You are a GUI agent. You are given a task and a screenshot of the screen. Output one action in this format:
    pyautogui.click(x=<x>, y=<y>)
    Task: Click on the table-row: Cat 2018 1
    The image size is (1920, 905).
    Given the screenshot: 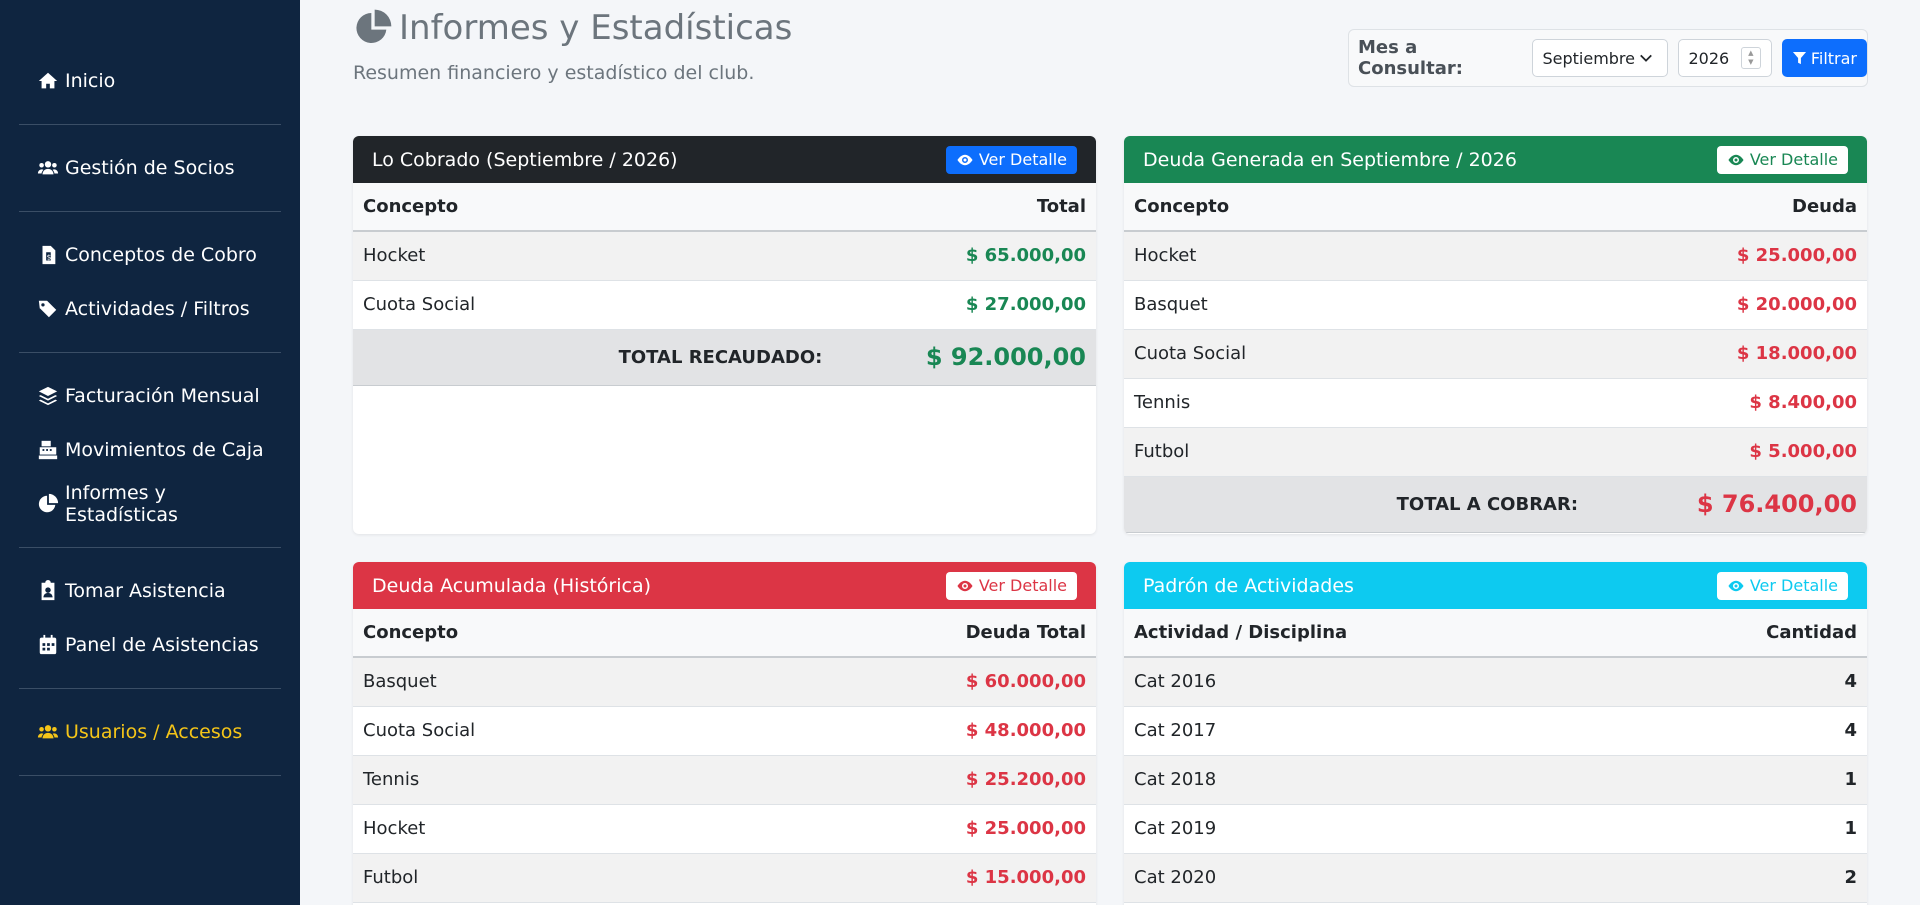 What is the action you would take?
    pyautogui.click(x=1495, y=780)
    